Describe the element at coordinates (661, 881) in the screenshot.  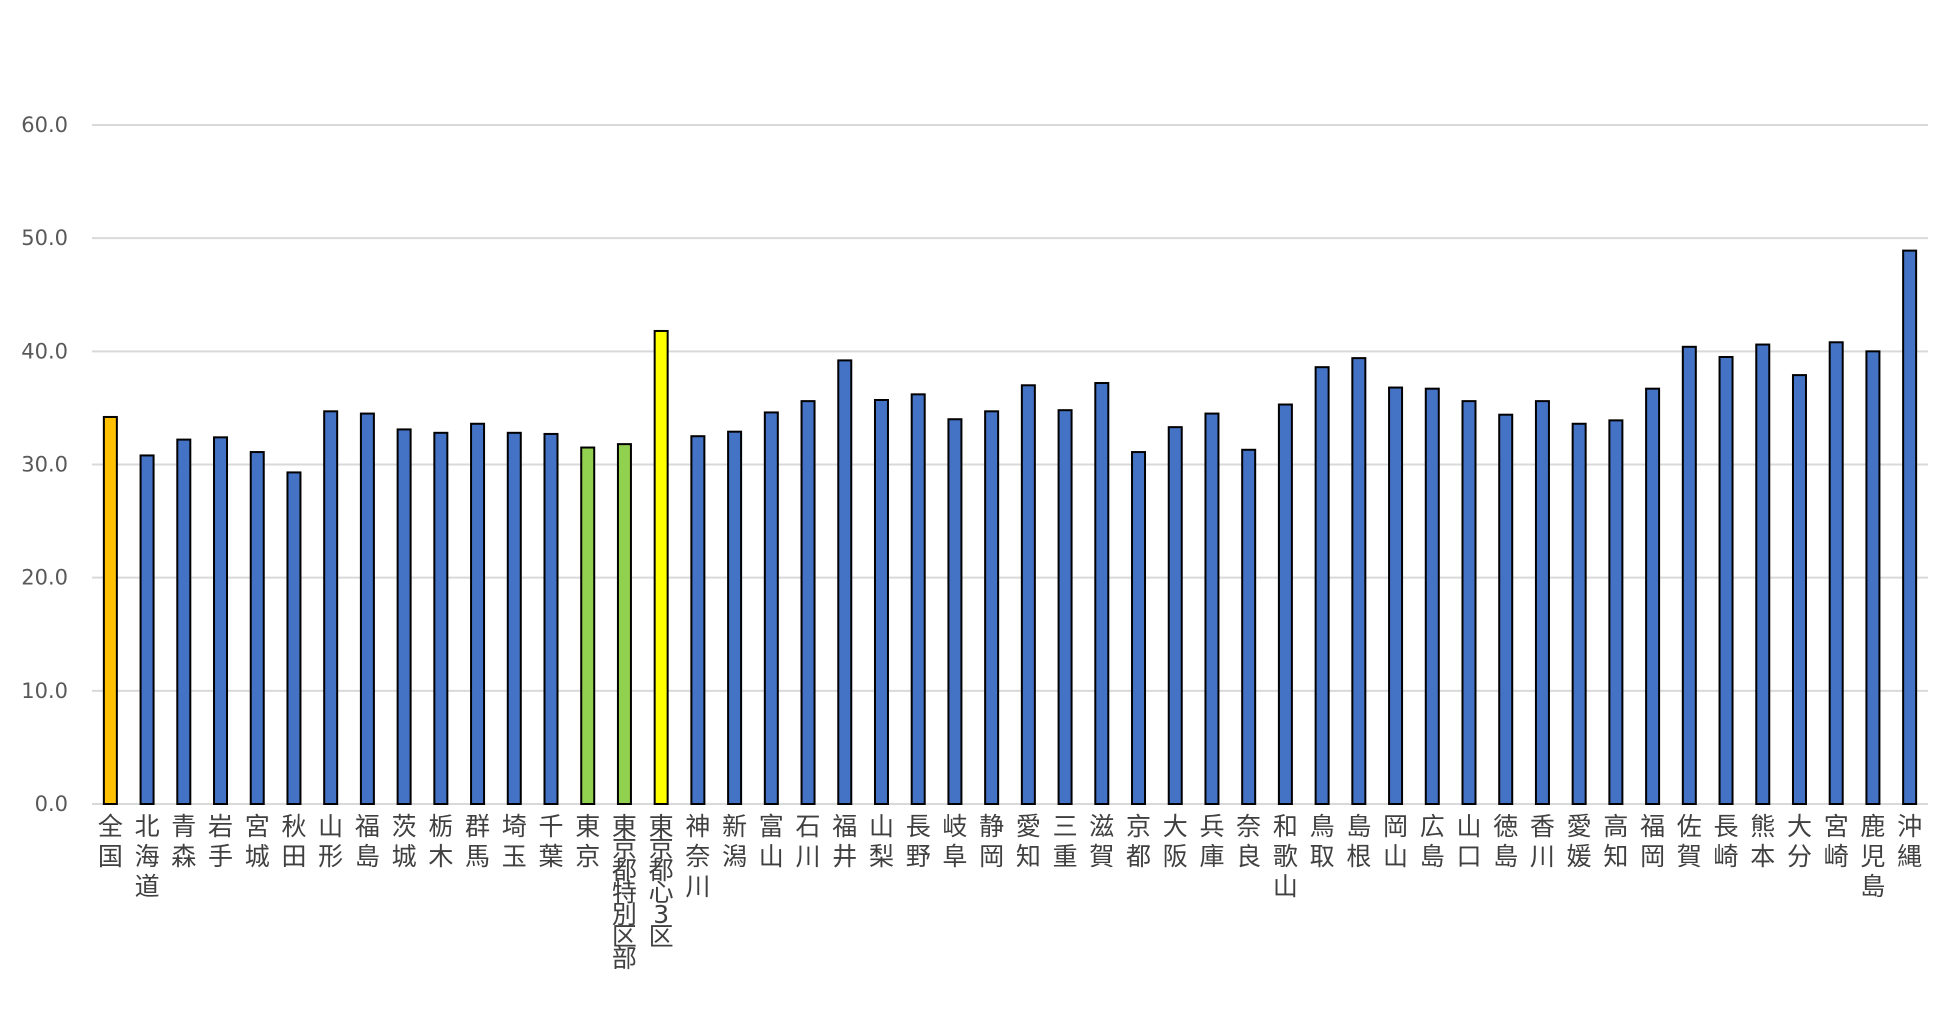
I see `x-category-label: 東京都心 3 区` at that location.